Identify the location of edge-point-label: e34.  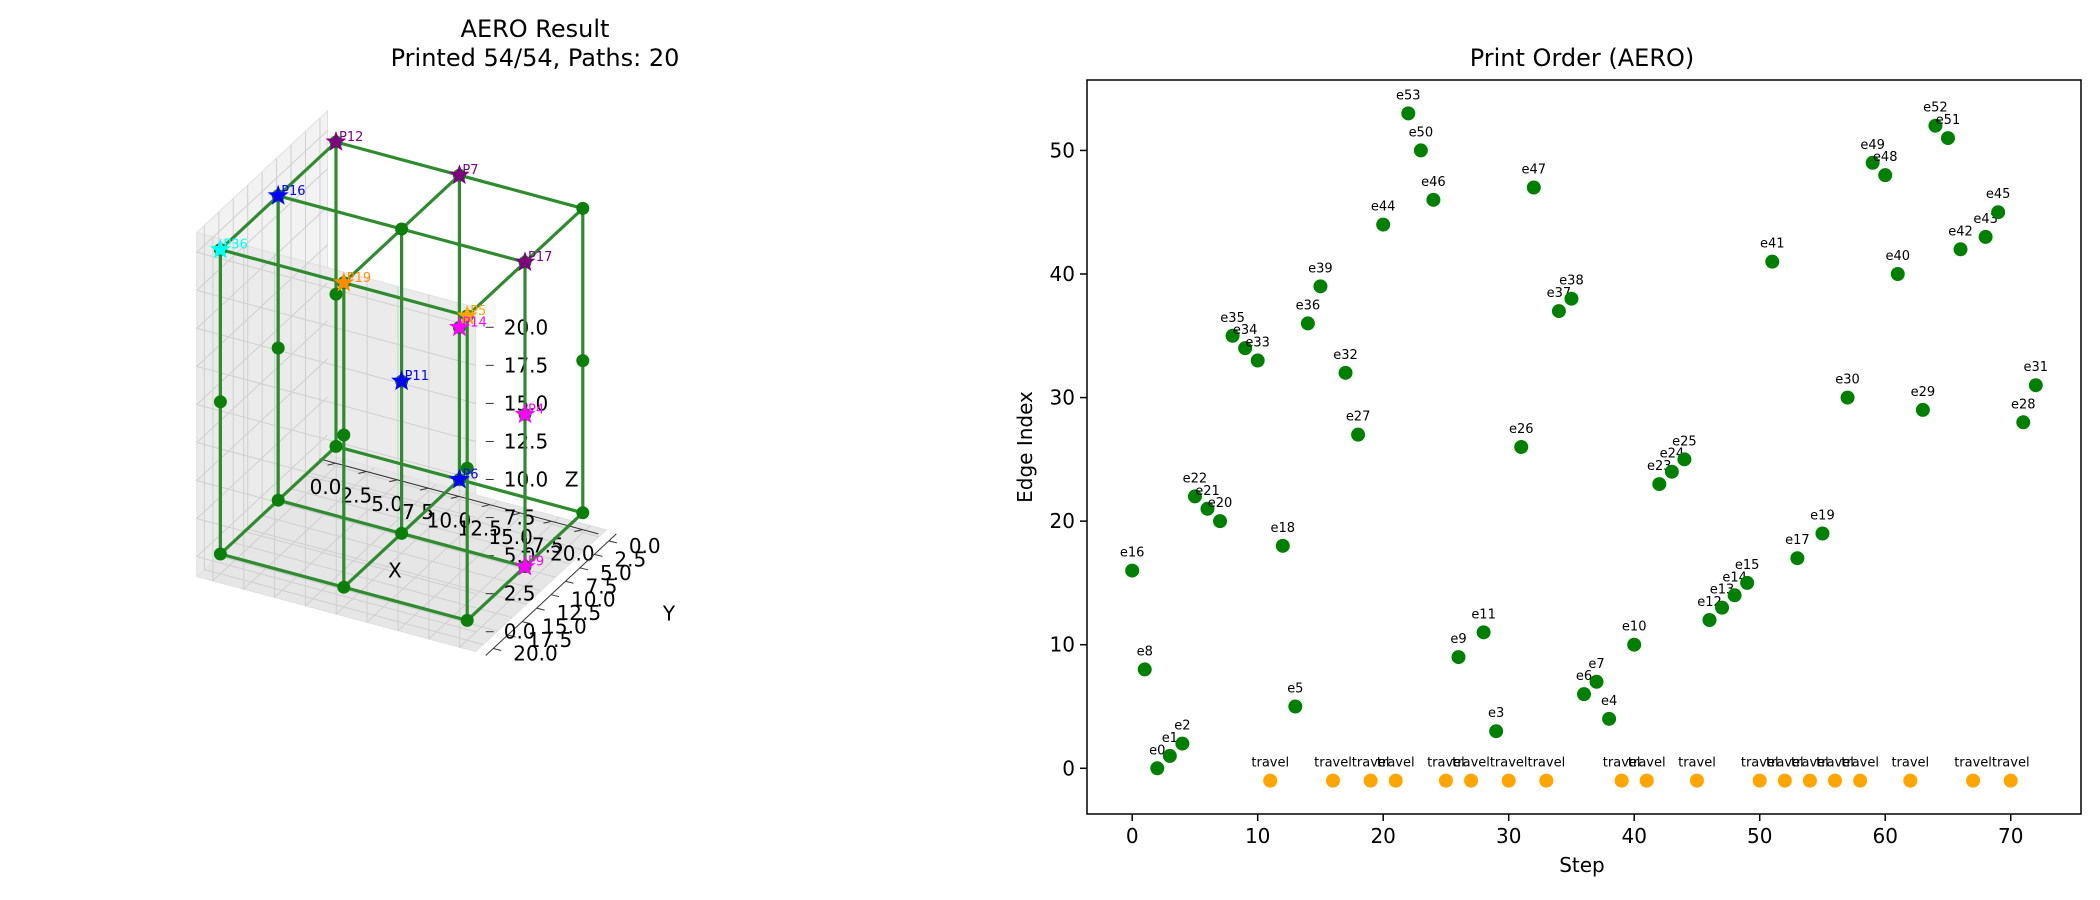
(1245, 330).